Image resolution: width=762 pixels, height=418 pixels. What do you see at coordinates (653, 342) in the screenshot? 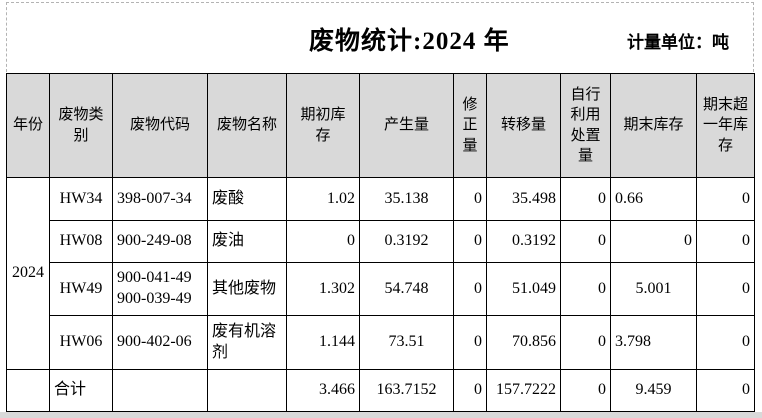
I see `cell-closing: 3.798` at bounding box center [653, 342].